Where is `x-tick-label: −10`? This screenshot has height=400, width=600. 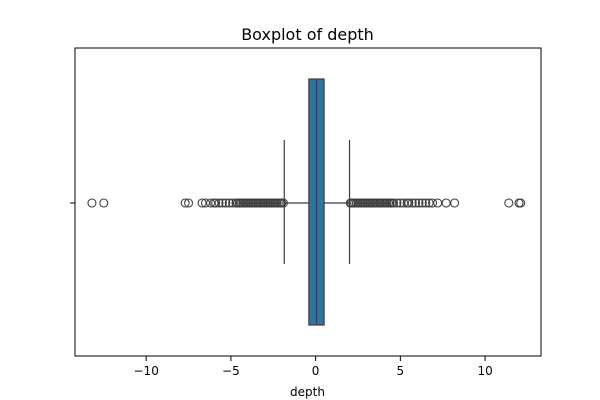 x-tick-label: −10 is located at coordinates (146, 371).